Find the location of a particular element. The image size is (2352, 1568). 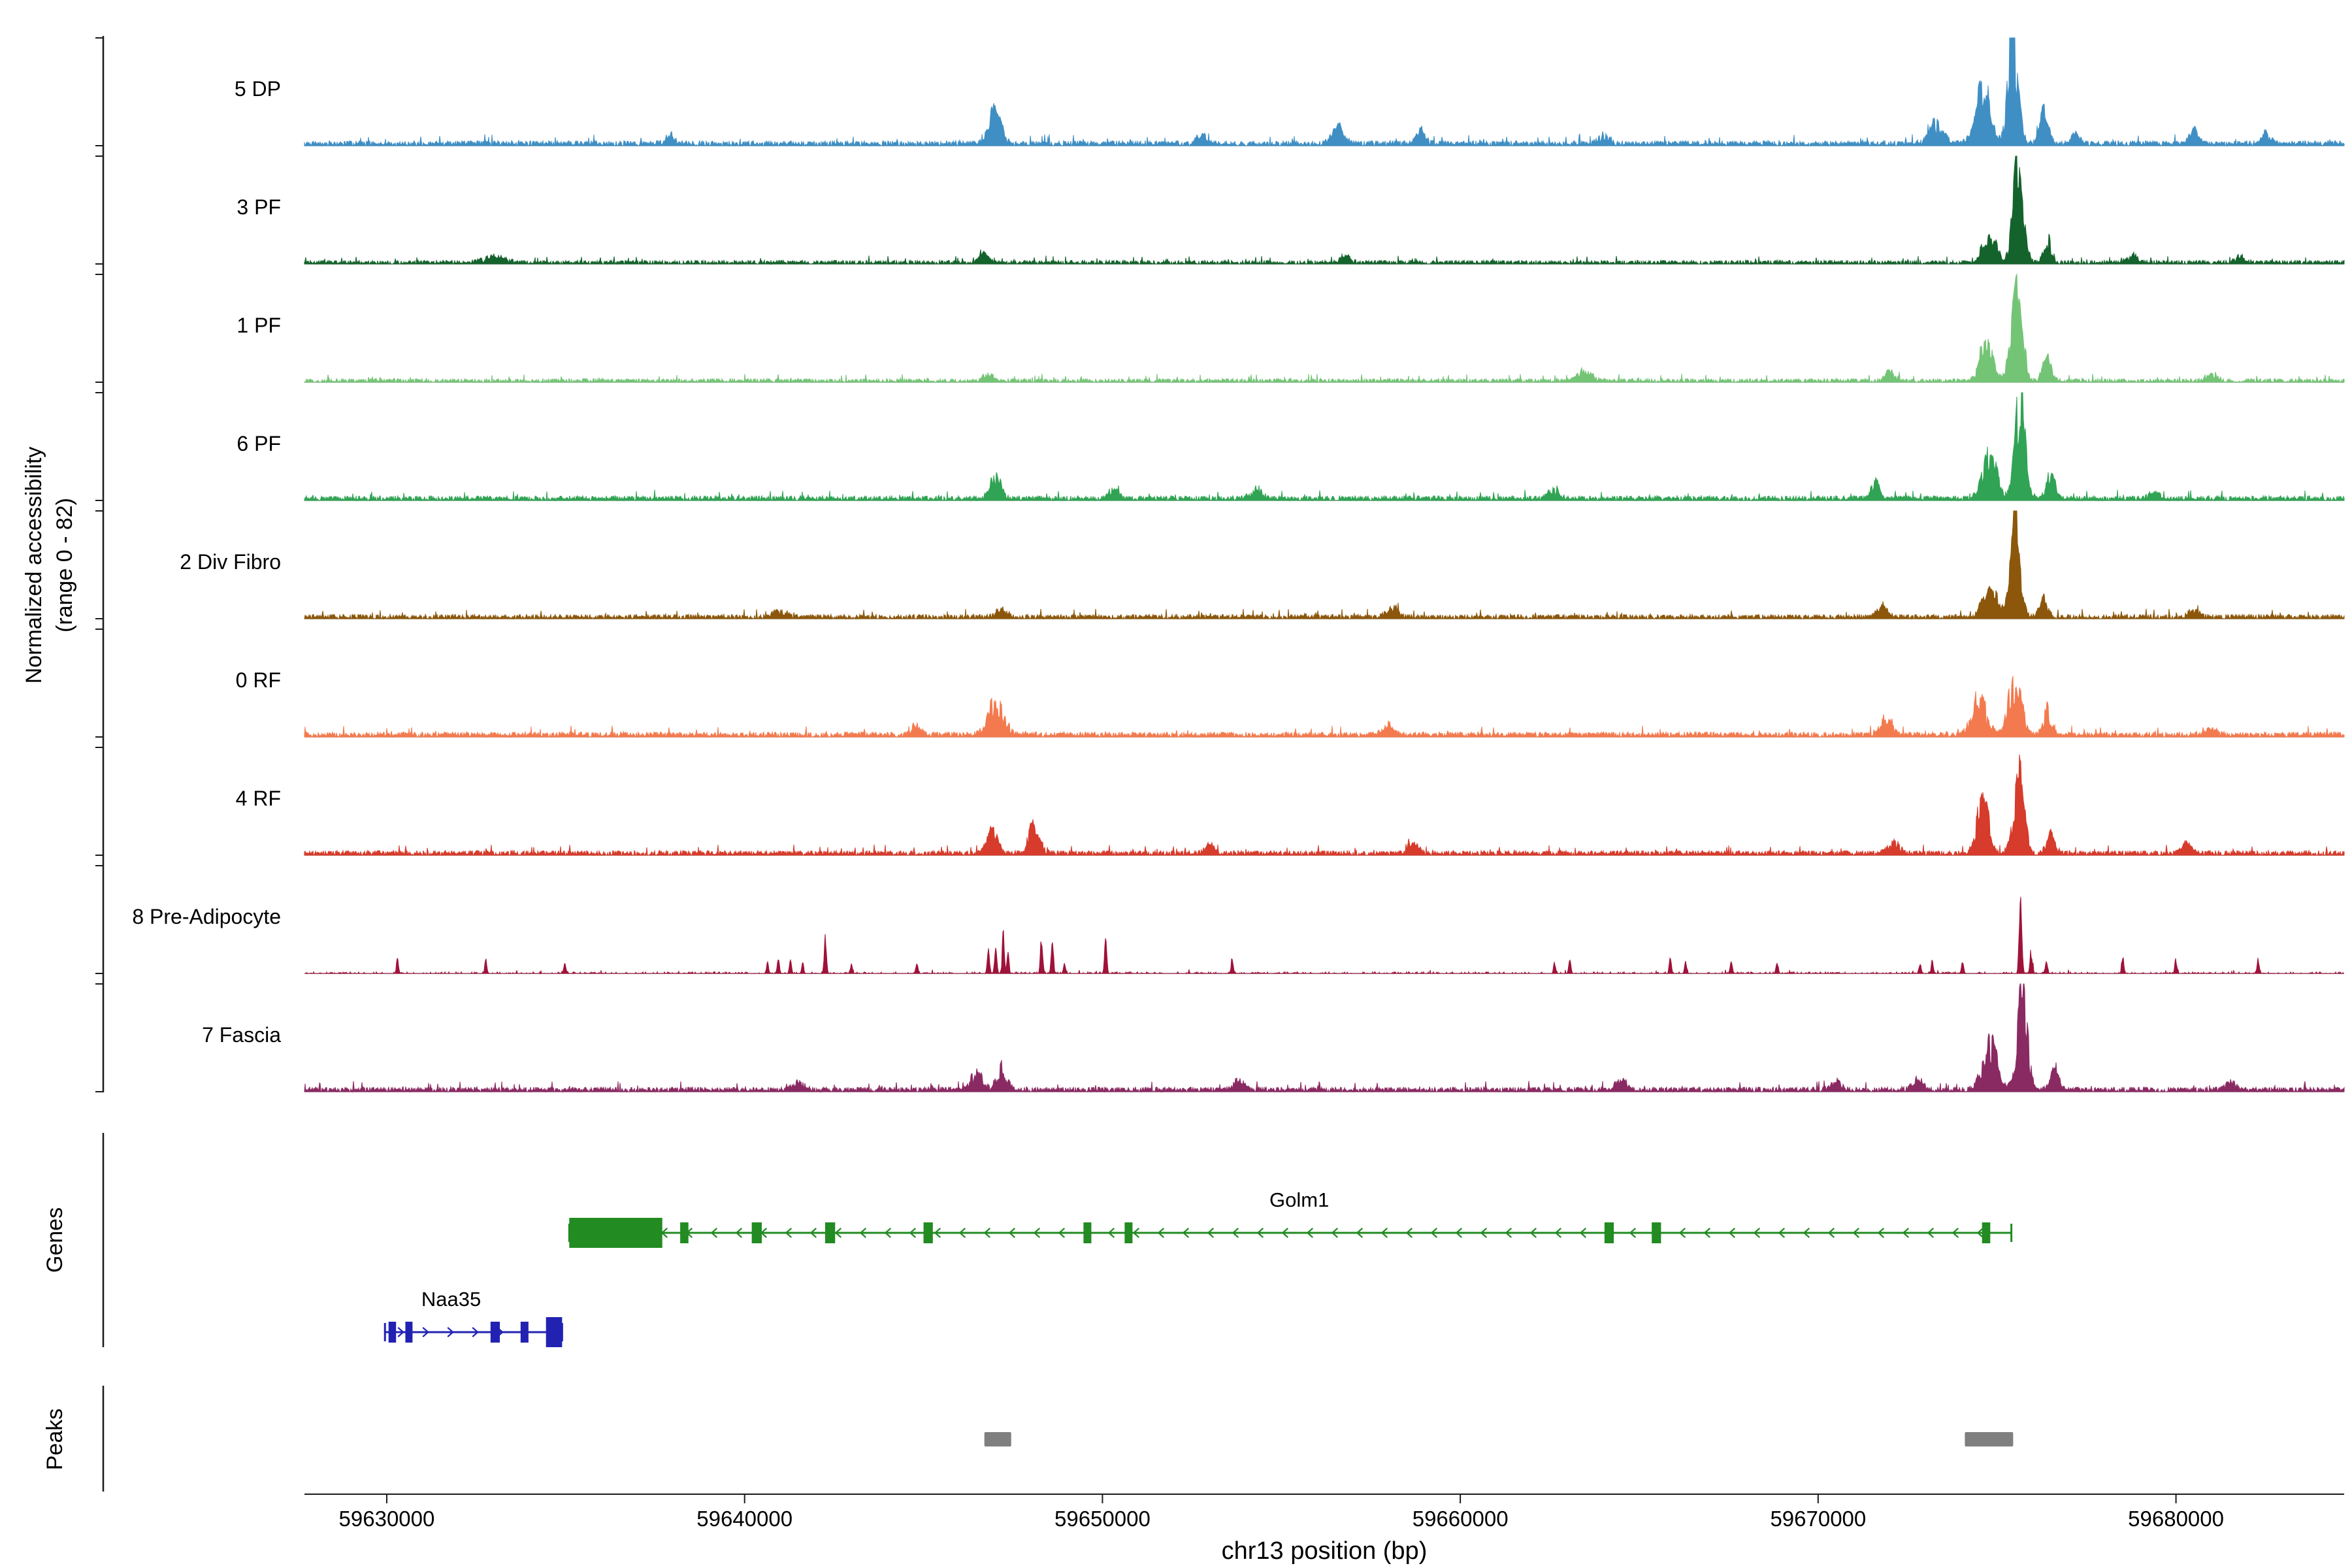

track-area-1-pf is located at coordinates (1324, 328).